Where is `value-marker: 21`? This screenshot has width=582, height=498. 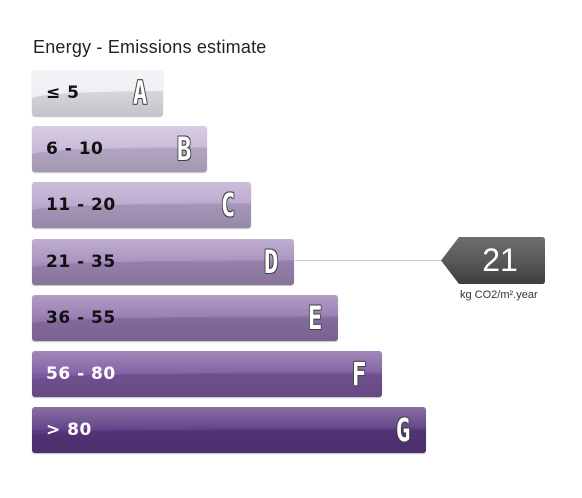 value-marker: 21 is located at coordinates (493, 260).